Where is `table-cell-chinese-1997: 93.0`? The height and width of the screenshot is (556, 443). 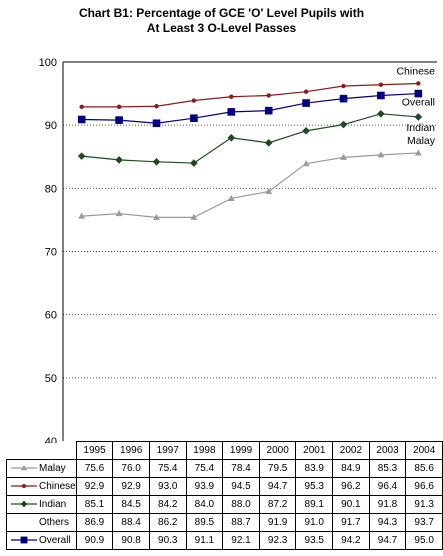 table-cell-chinese-1997: 93.0 is located at coordinates (167, 486).